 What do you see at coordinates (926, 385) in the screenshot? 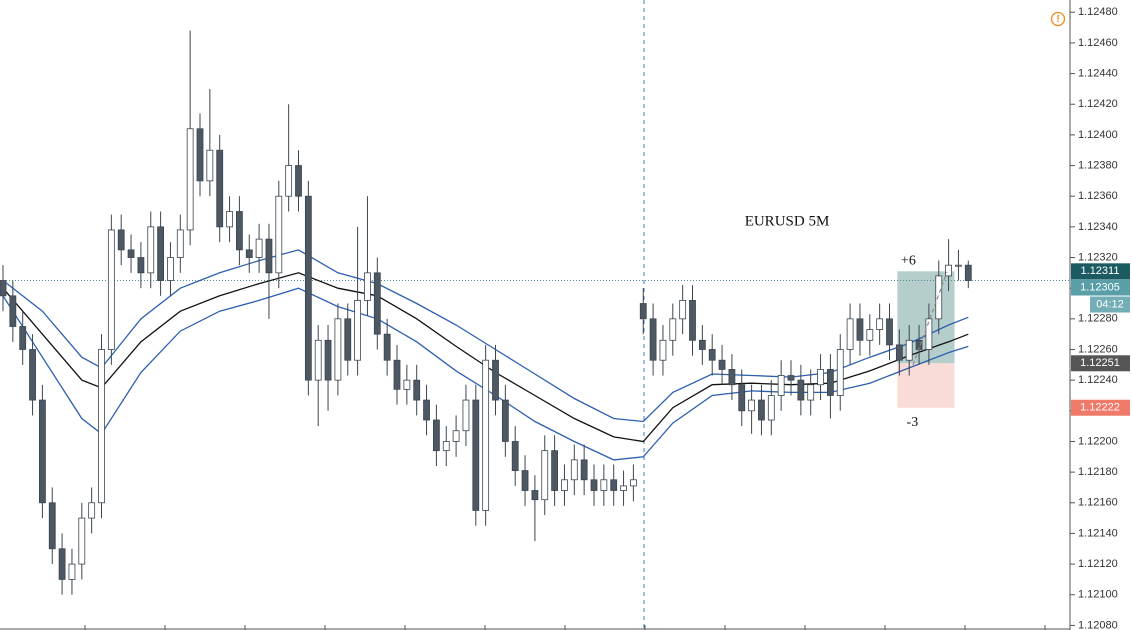
I see `loss-zone` at bounding box center [926, 385].